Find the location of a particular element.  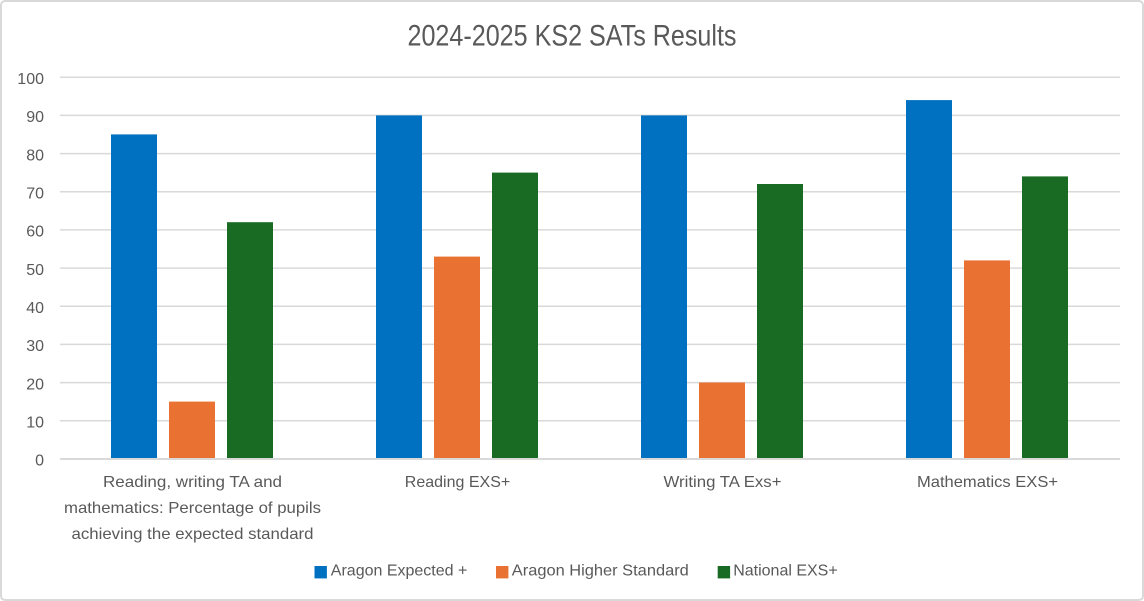

svg-text: Reading, writing TA and is located at coordinates (192, 482).